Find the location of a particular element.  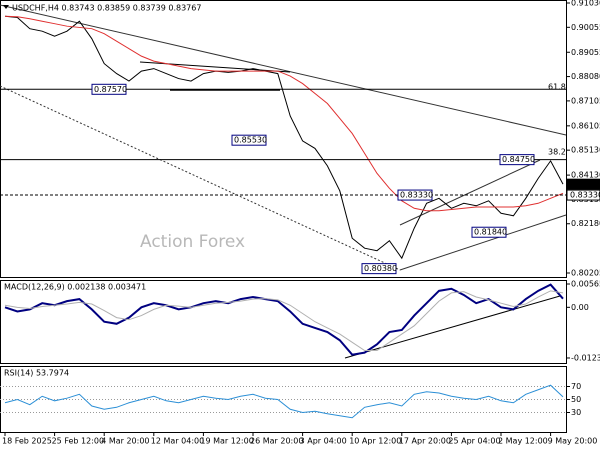

y-tick-label: 0.89055 is located at coordinates (585, 52).